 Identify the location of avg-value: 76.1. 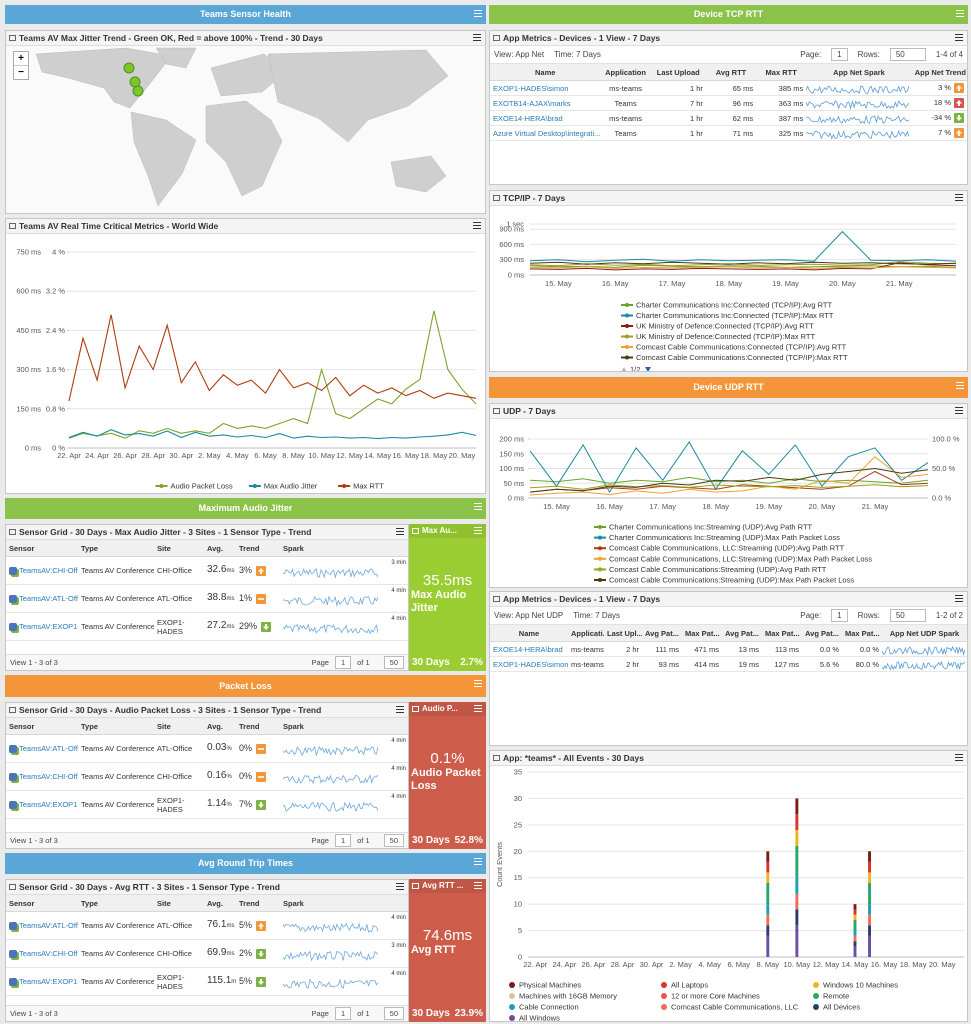
(217, 924).